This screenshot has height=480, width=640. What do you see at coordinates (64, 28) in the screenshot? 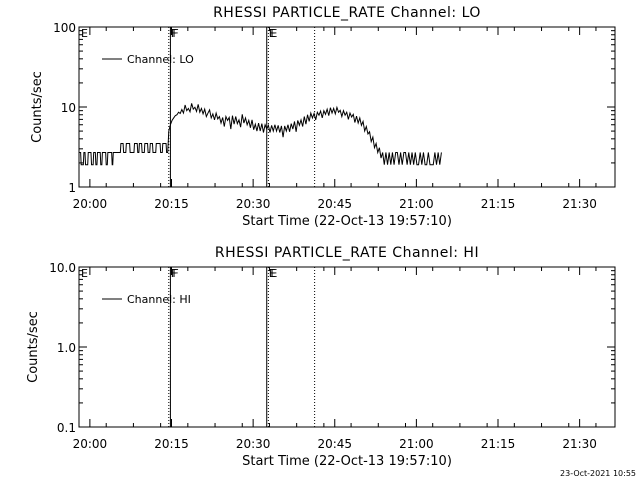
I see `y-tick-label: 100` at bounding box center [64, 28].